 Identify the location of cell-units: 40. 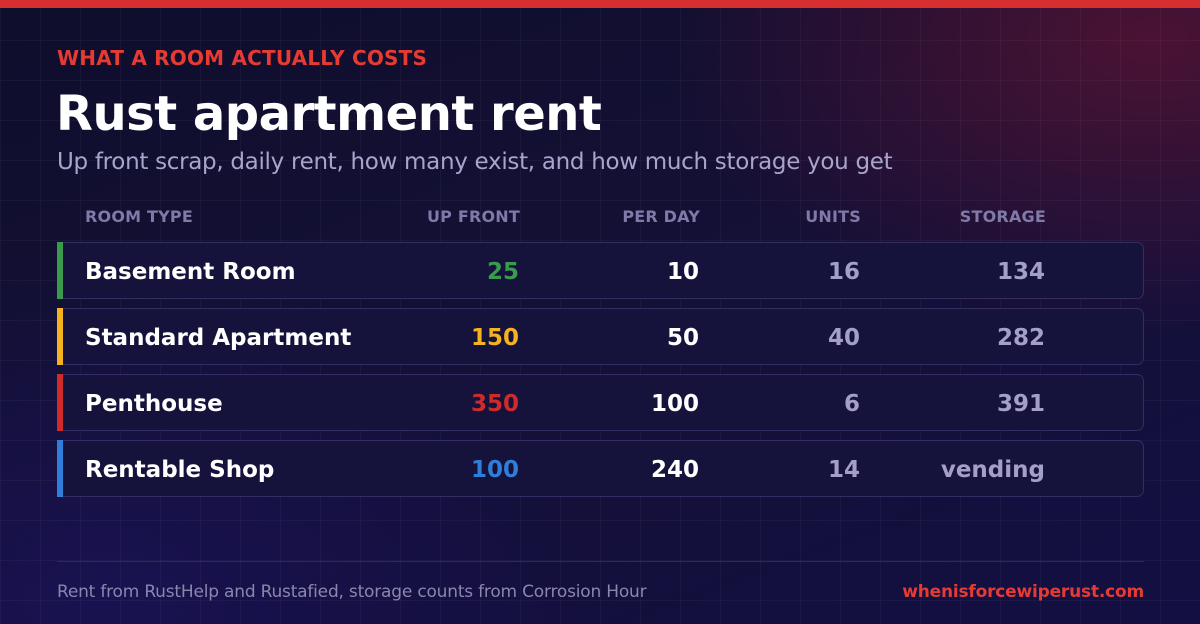
(843, 338).